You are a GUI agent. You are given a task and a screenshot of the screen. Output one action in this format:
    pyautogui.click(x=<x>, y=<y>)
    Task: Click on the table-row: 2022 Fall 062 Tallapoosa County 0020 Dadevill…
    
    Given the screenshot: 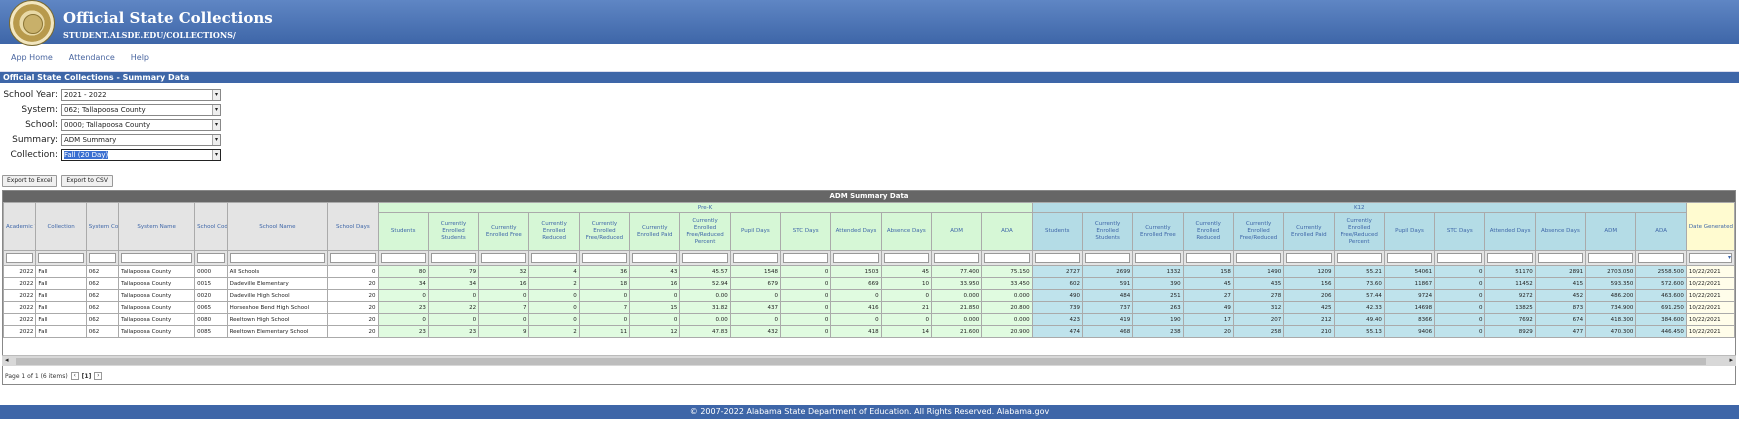 What is the action you would take?
    pyautogui.click(x=869, y=295)
    